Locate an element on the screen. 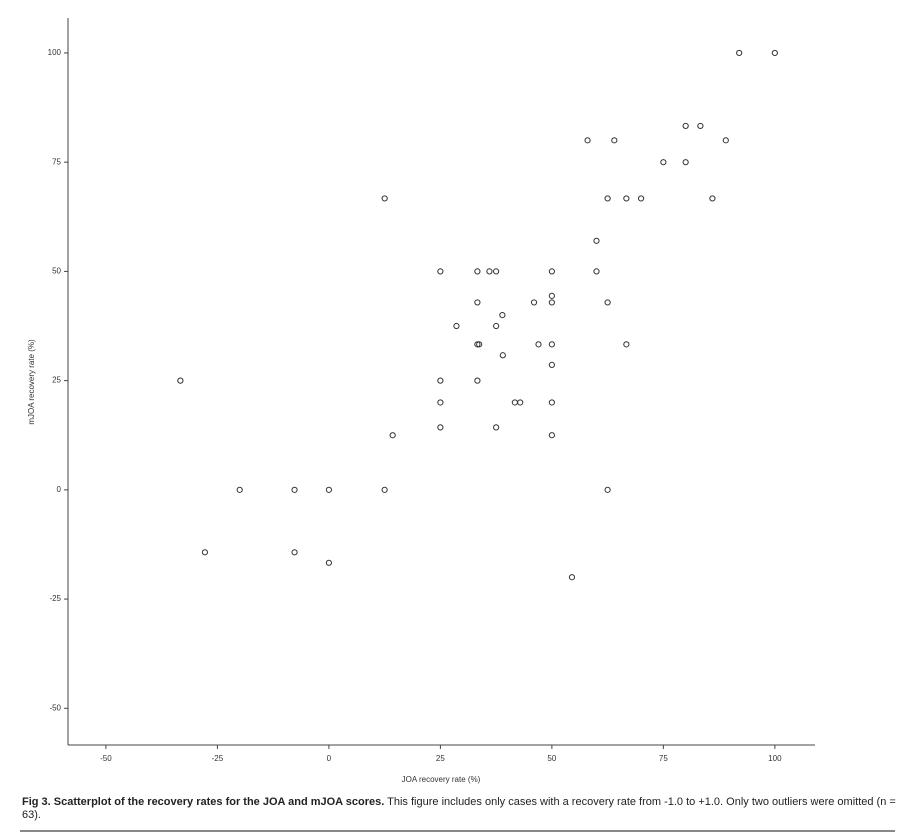 The image size is (915, 838). y-axis-label: mJOA recovery rate (%) is located at coordinates (31, 382).